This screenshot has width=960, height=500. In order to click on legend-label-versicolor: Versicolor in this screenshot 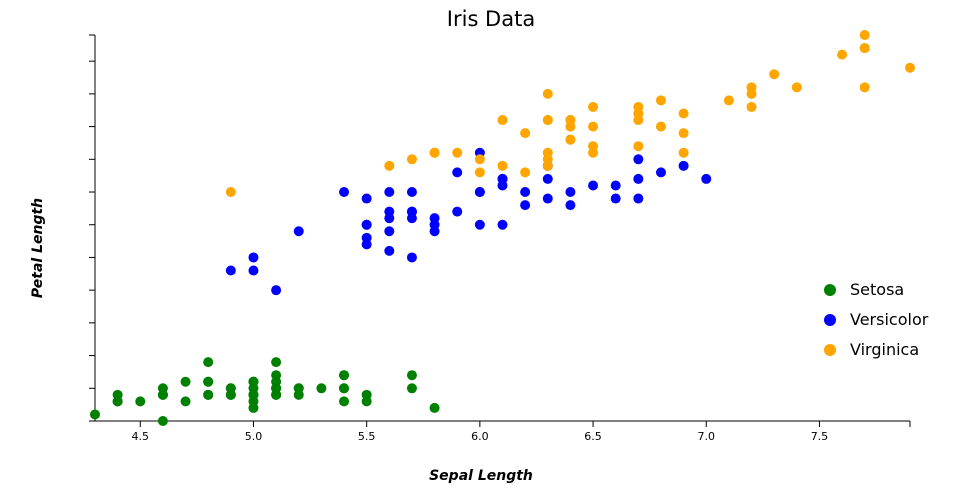, I will do `click(889, 319)`.